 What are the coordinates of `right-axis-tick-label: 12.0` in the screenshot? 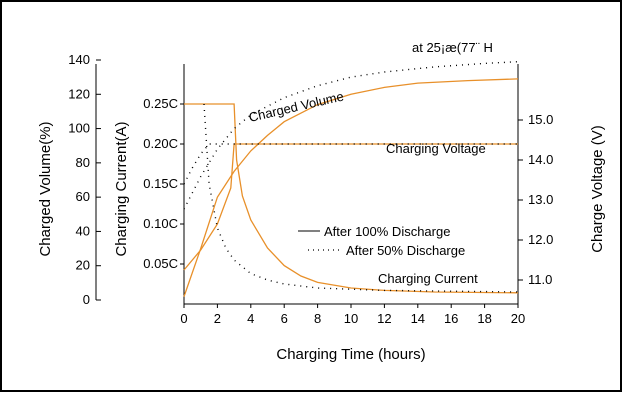 It's located at (540, 239).